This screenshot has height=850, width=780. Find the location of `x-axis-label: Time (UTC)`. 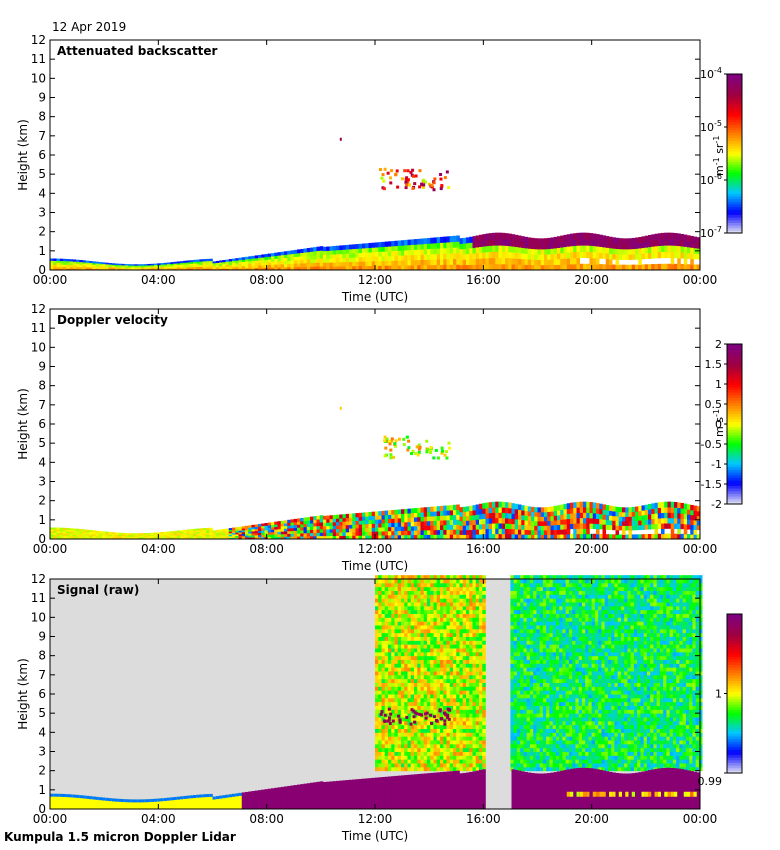

x-axis-label: Time (UTC) is located at coordinates (374, 566).